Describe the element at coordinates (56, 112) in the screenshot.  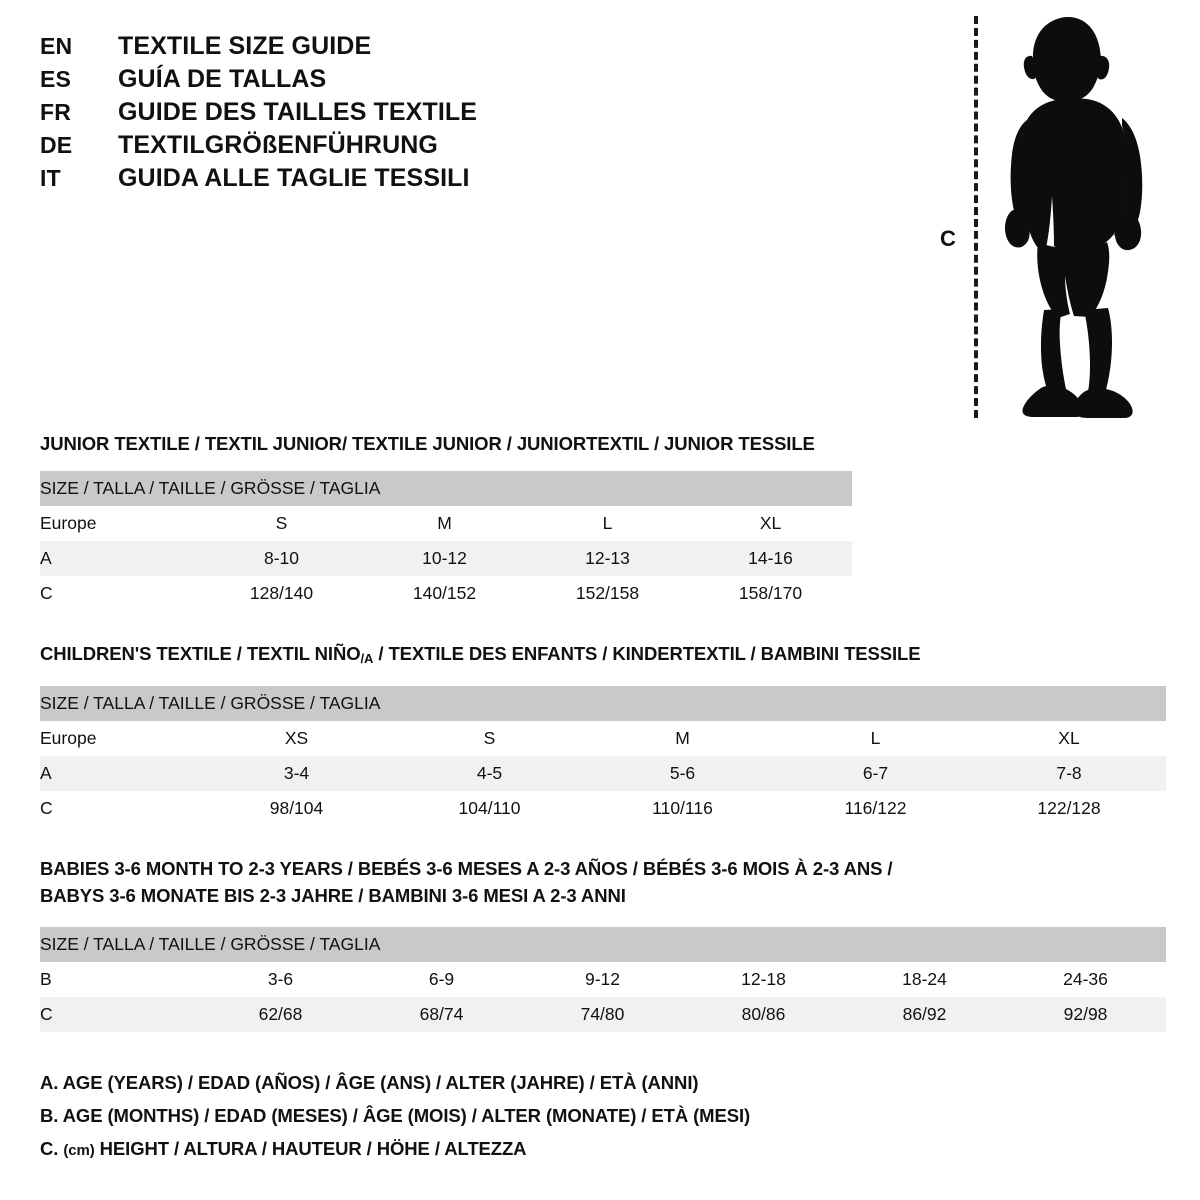
I see `language-code-fr: FR` at that location.